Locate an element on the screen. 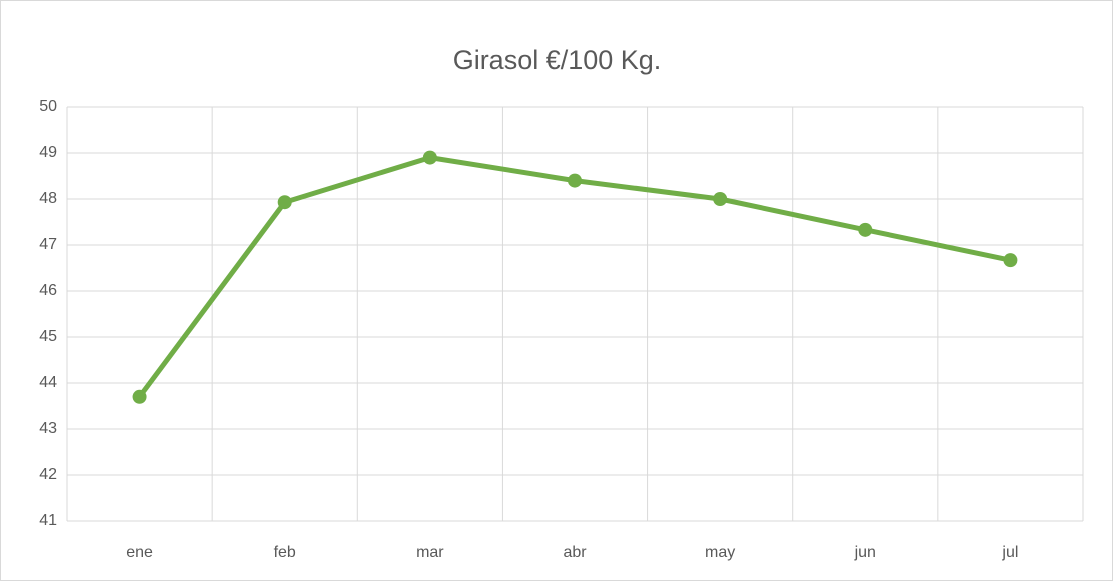 The height and width of the screenshot is (581, 1113). x-tick-label: mar is located at coordinates (430, 552).